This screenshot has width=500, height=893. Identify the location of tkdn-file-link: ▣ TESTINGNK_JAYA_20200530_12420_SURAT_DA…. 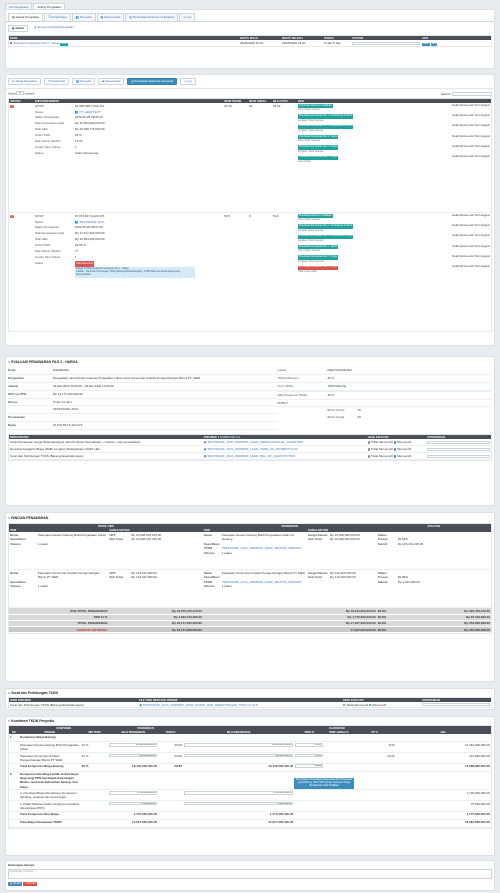
(198, 704).